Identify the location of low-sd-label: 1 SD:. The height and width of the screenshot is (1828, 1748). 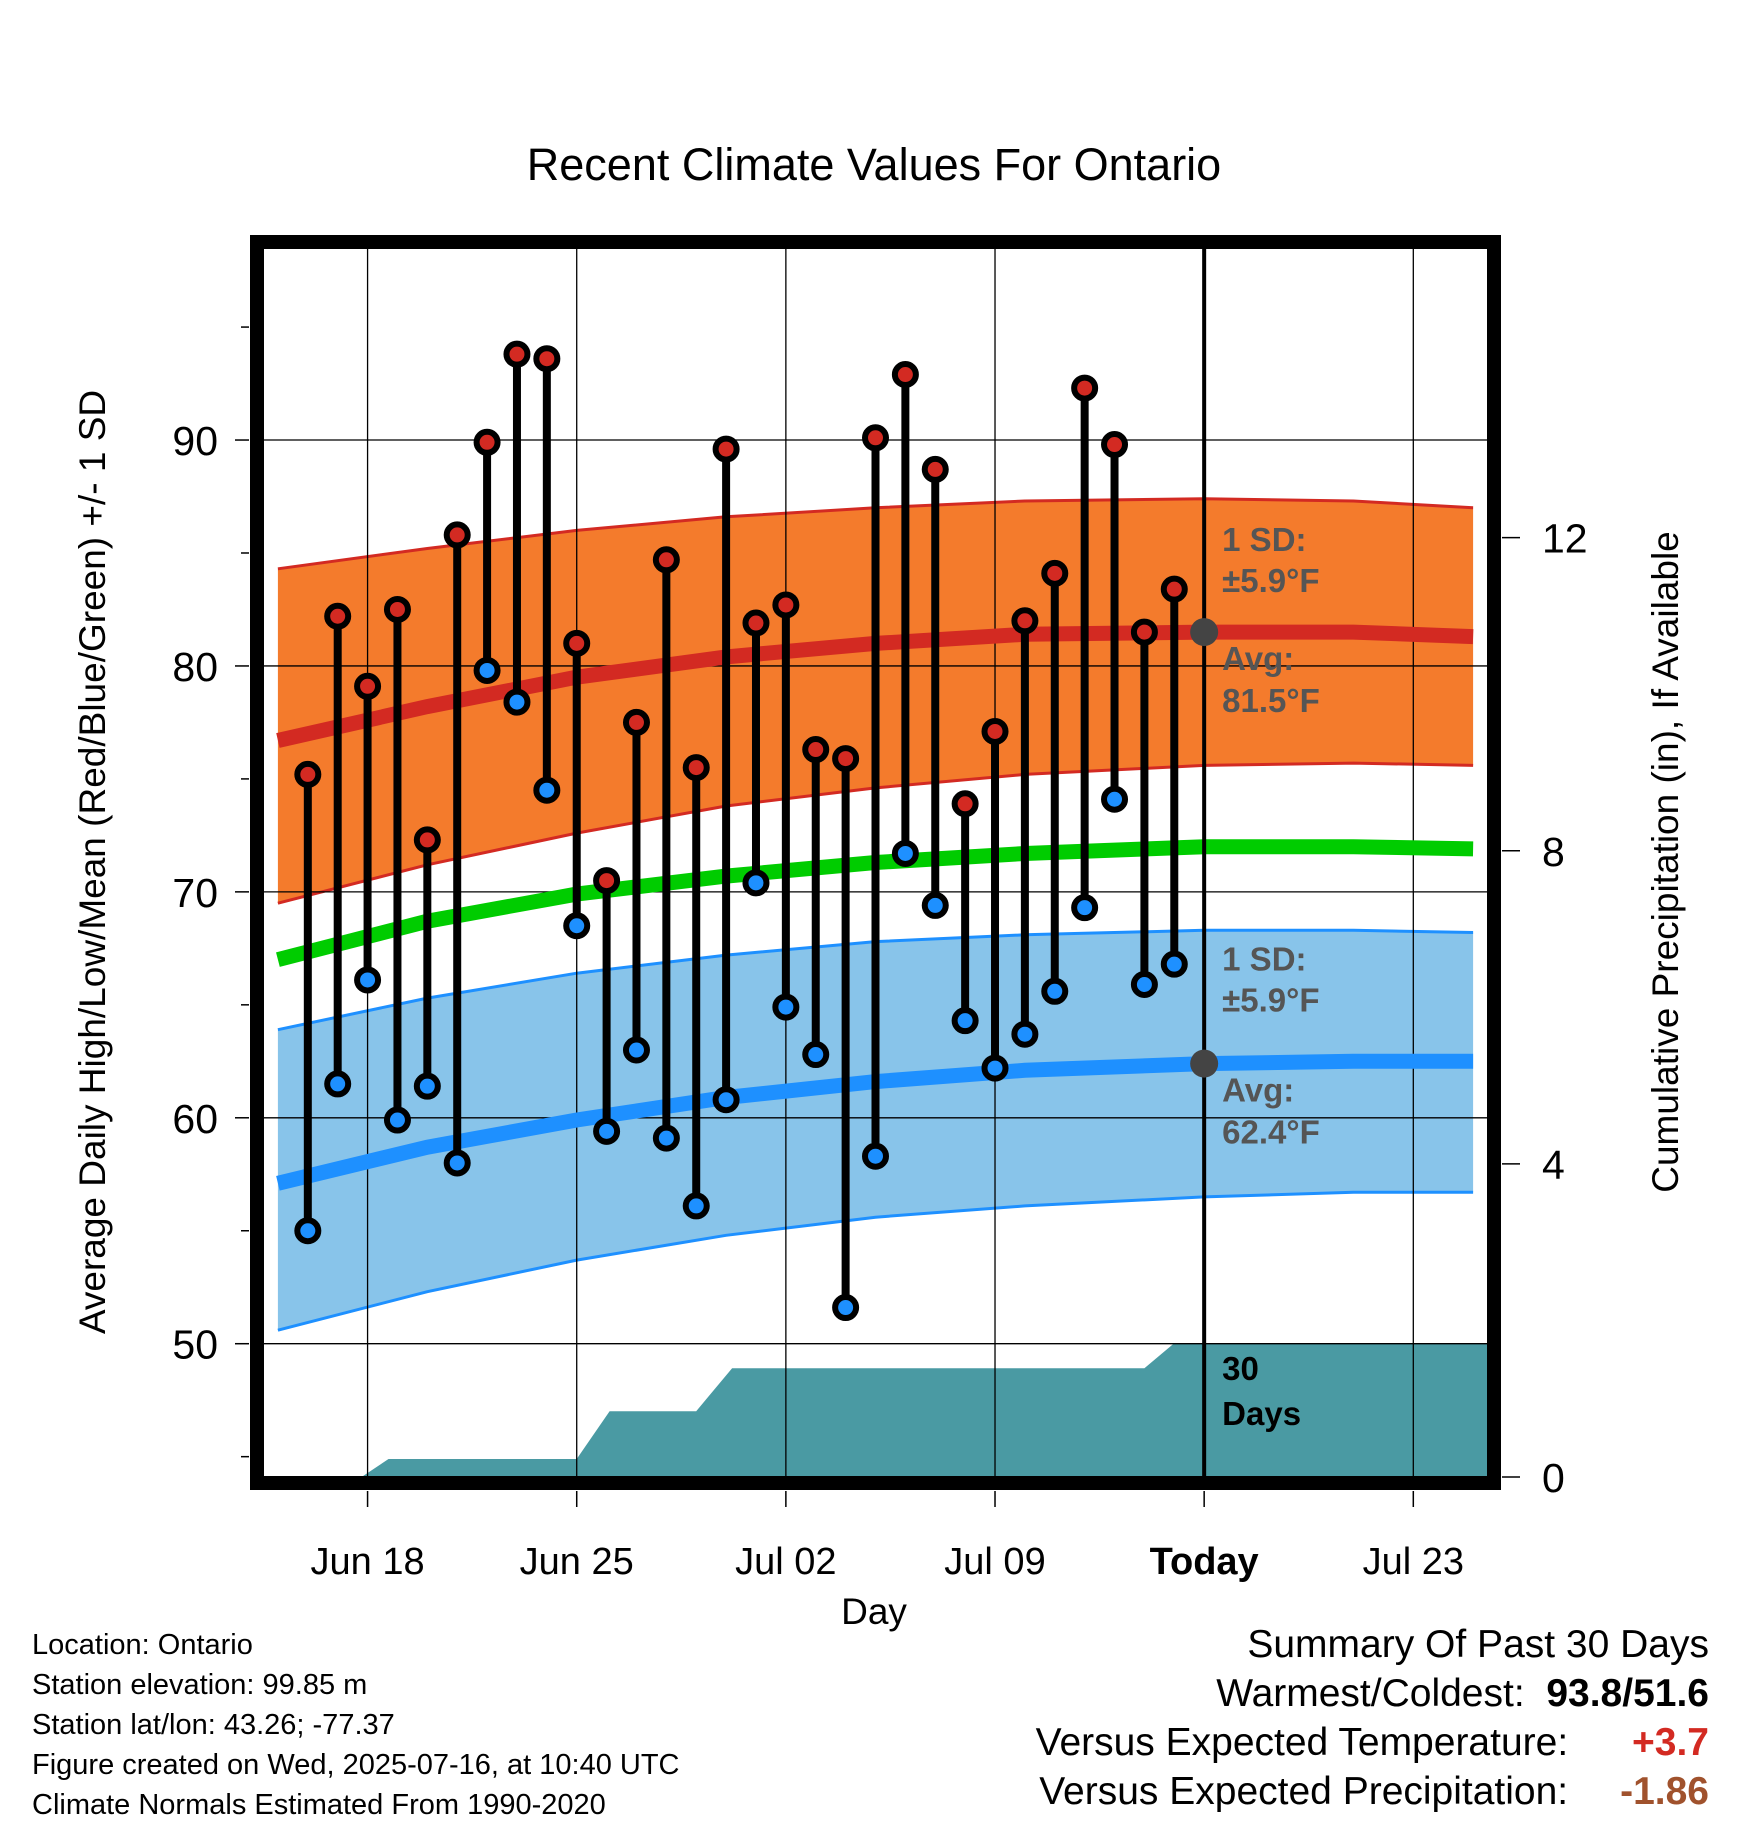
(1264, 958).